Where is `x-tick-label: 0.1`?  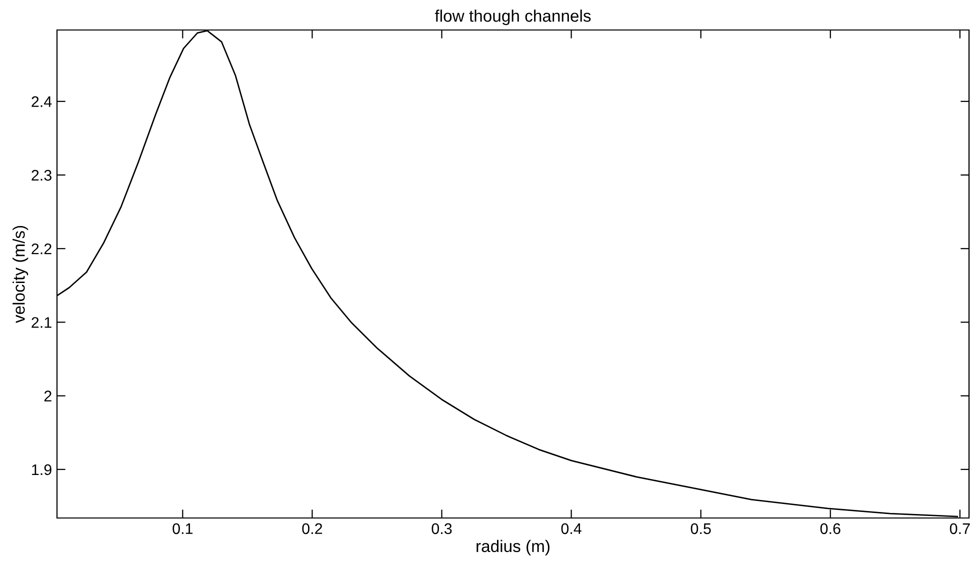
x-tick-label: 0.1 is located at coordinates (182, 528).